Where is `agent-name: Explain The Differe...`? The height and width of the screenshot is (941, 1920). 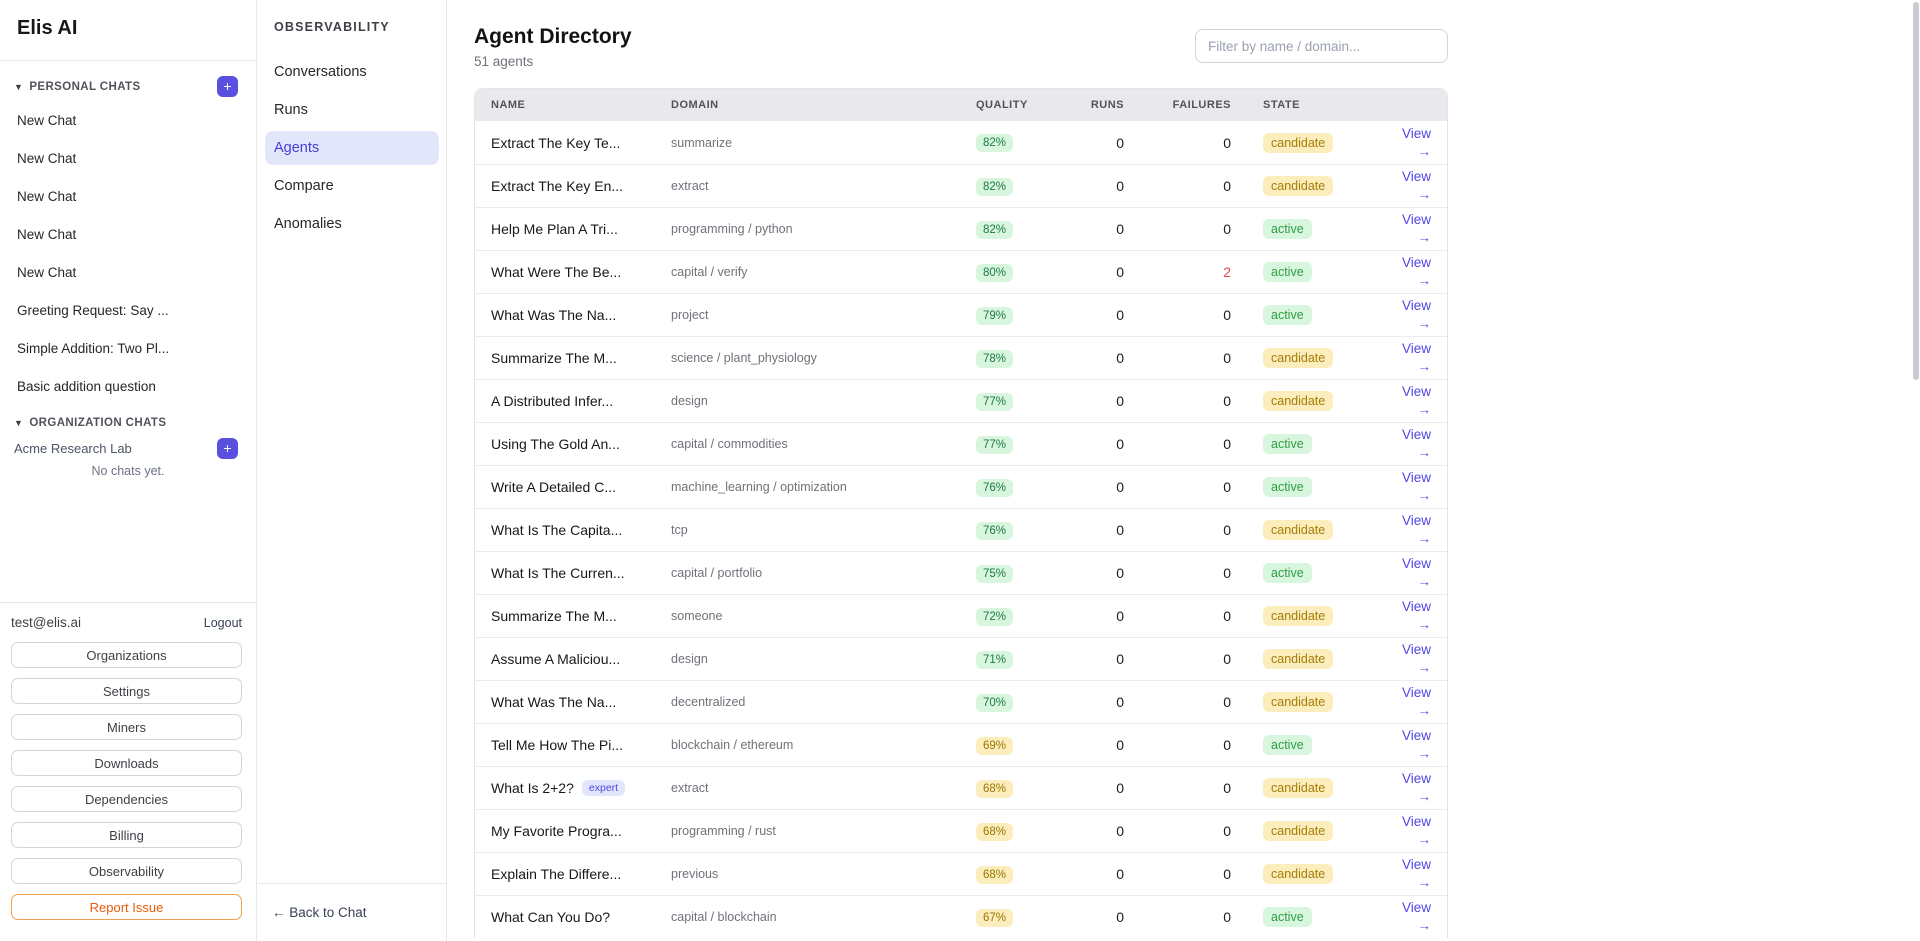
agent-name: Explain The Differe... is located at coordinates (556, 874).